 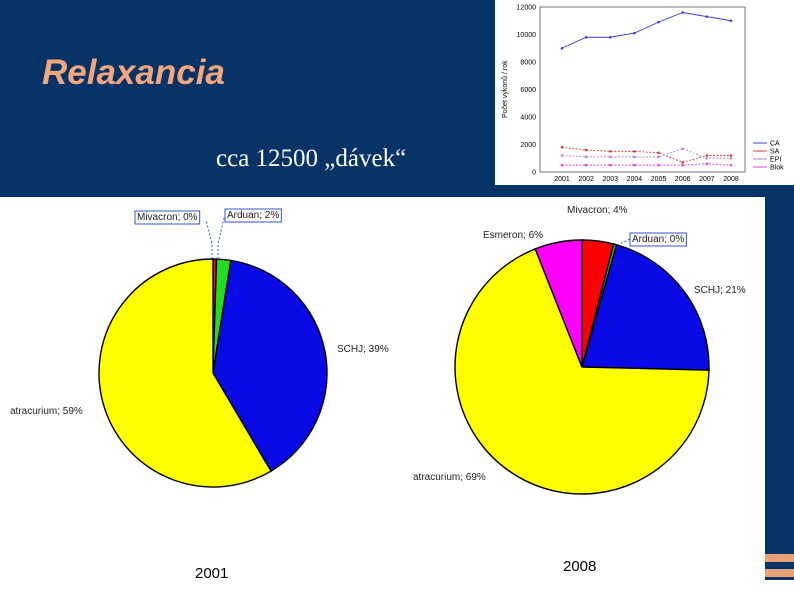 What do you see at coordinates (513, 235) in the screenshot?
I see `slice-label: Esmeron; 6%` at bounding box center [513, 235].